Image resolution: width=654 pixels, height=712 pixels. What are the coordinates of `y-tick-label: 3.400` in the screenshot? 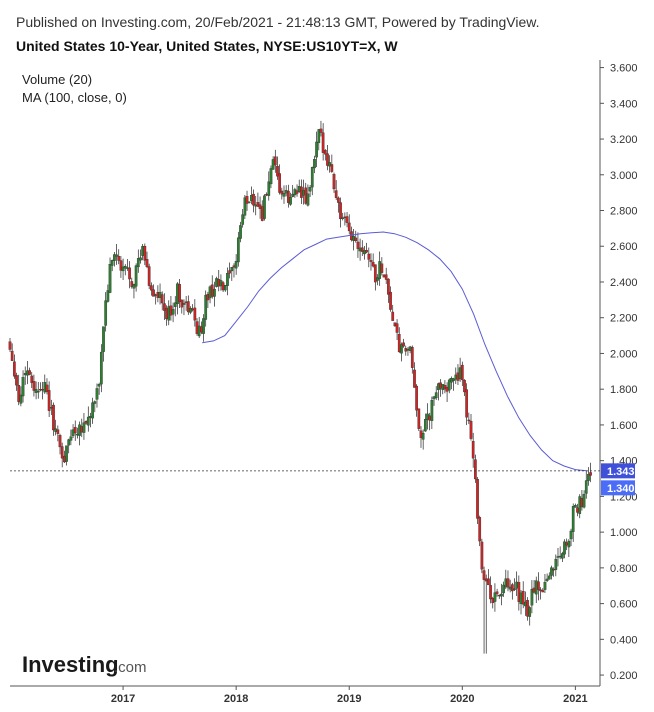 It's located at (624, 104).